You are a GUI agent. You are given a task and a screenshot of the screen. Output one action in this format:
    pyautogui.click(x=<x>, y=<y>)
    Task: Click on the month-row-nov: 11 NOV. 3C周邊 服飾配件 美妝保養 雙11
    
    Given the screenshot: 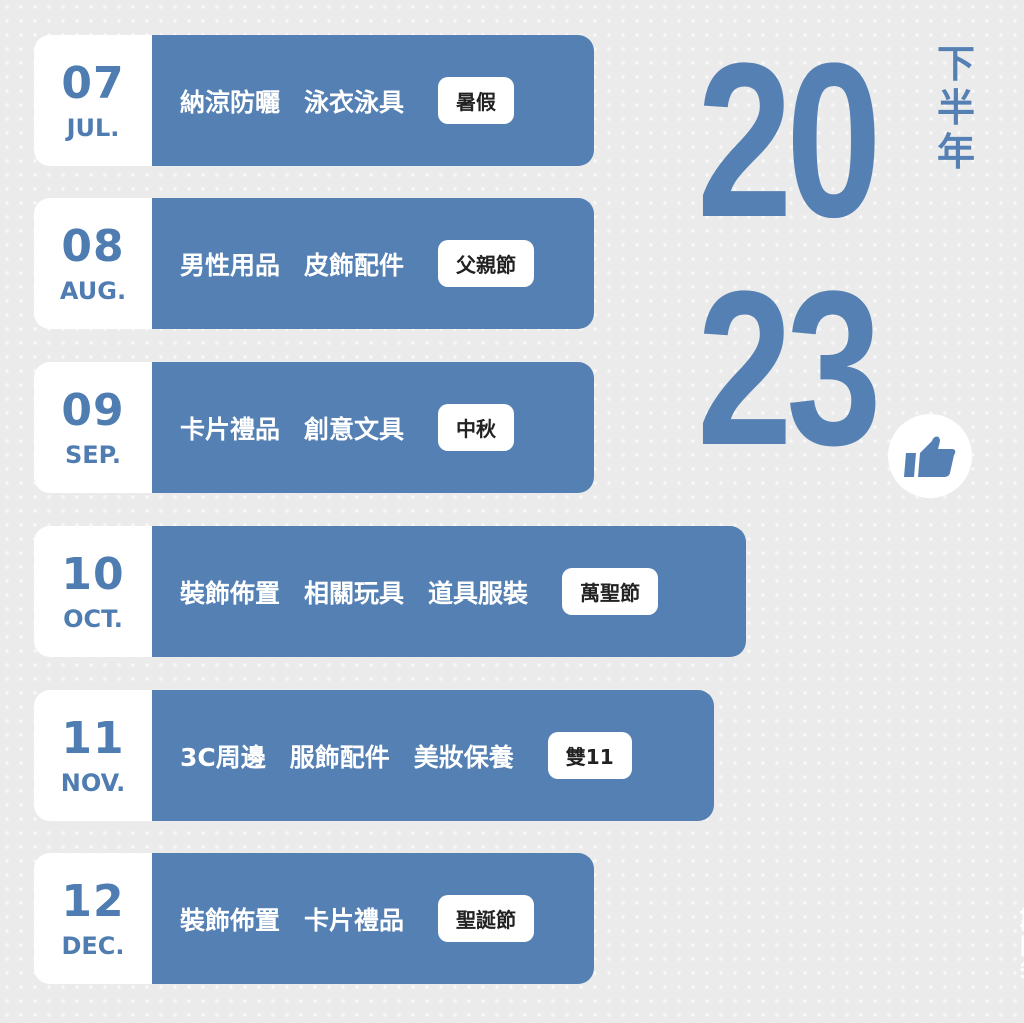 What is the action you would take?
    pyautogui.click(x=374, y=755)
    